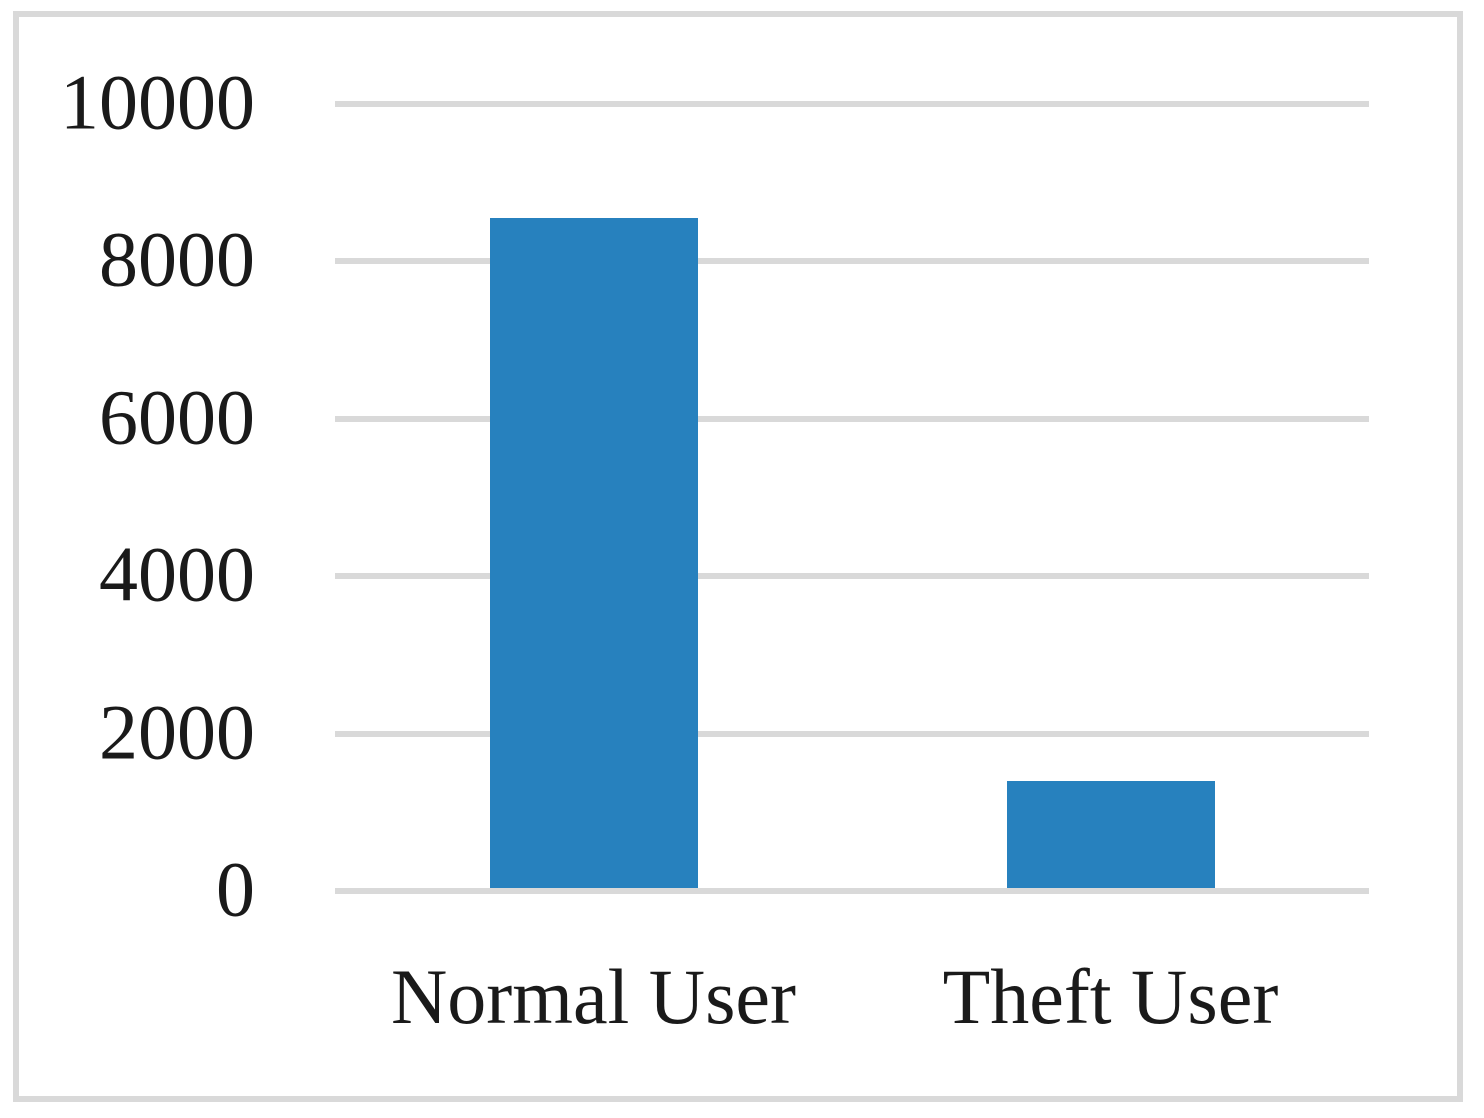 Image resolution: width=1484 pixels, height=1118 pixels. What do you see at coordinates (852, 733) in the screenshot?
I see `gridline-2000` at bounding box center [852, 733].